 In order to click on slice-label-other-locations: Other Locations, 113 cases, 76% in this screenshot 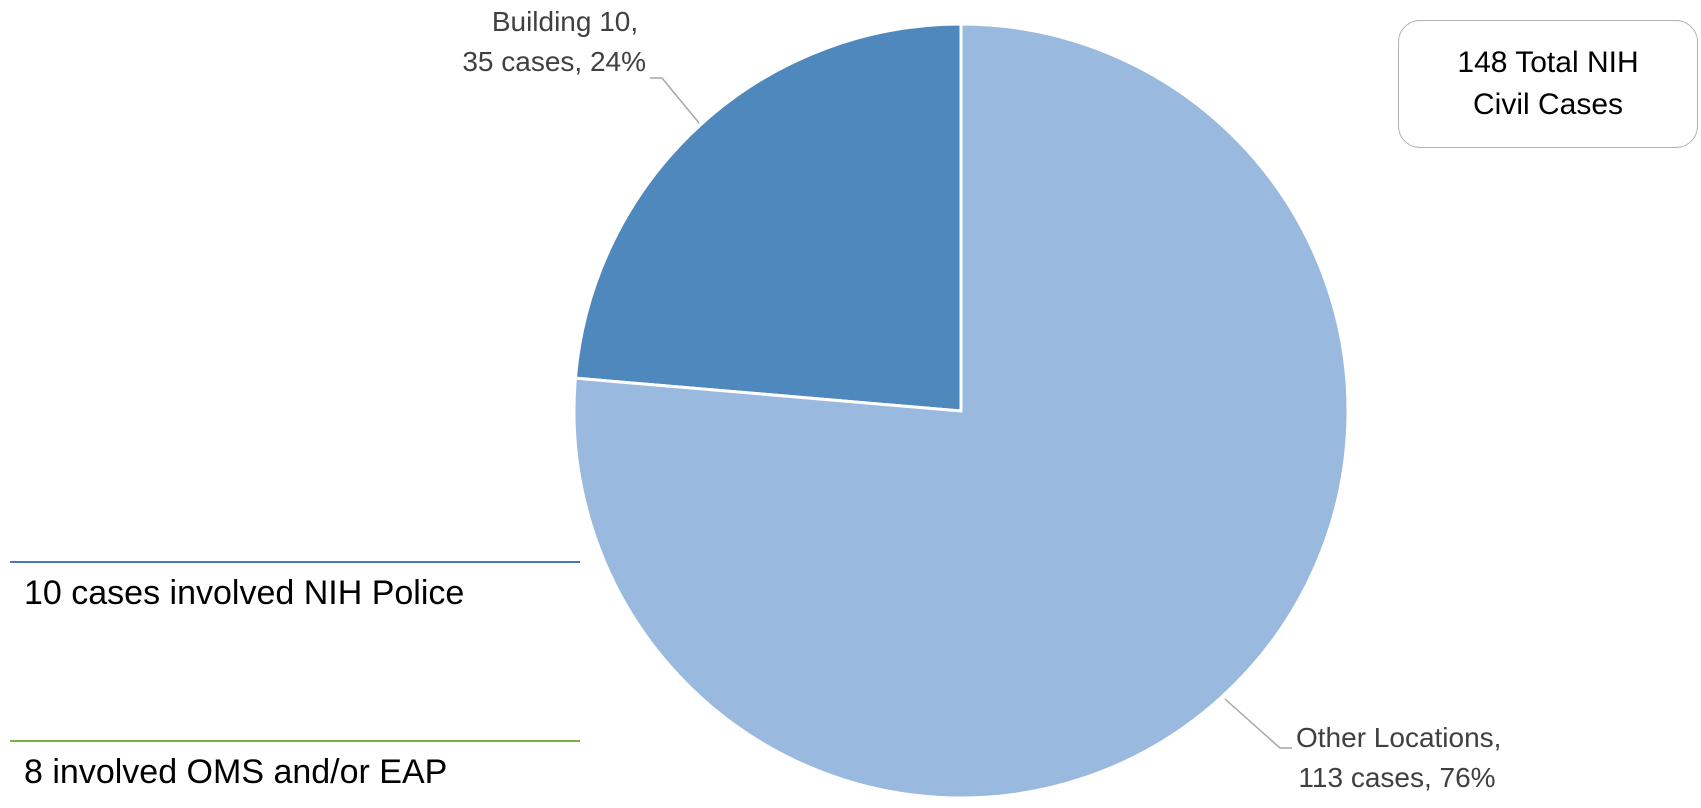, I will do `click(1397, 758)`.